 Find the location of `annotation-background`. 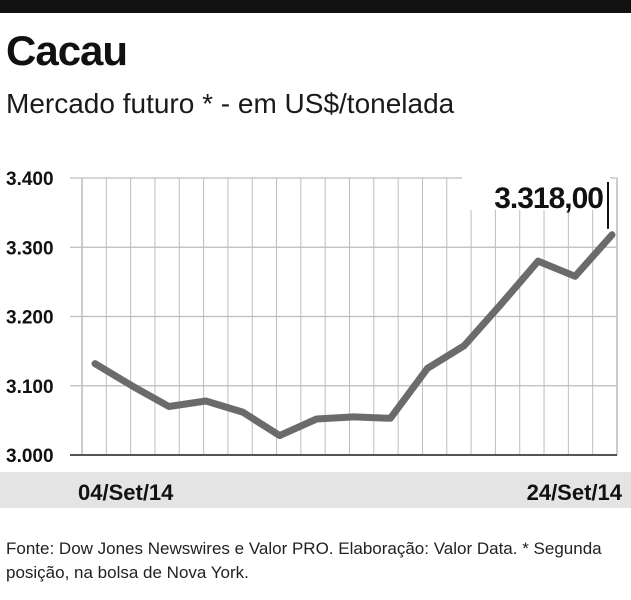

annotation-background is located at coordinates (536, 190).